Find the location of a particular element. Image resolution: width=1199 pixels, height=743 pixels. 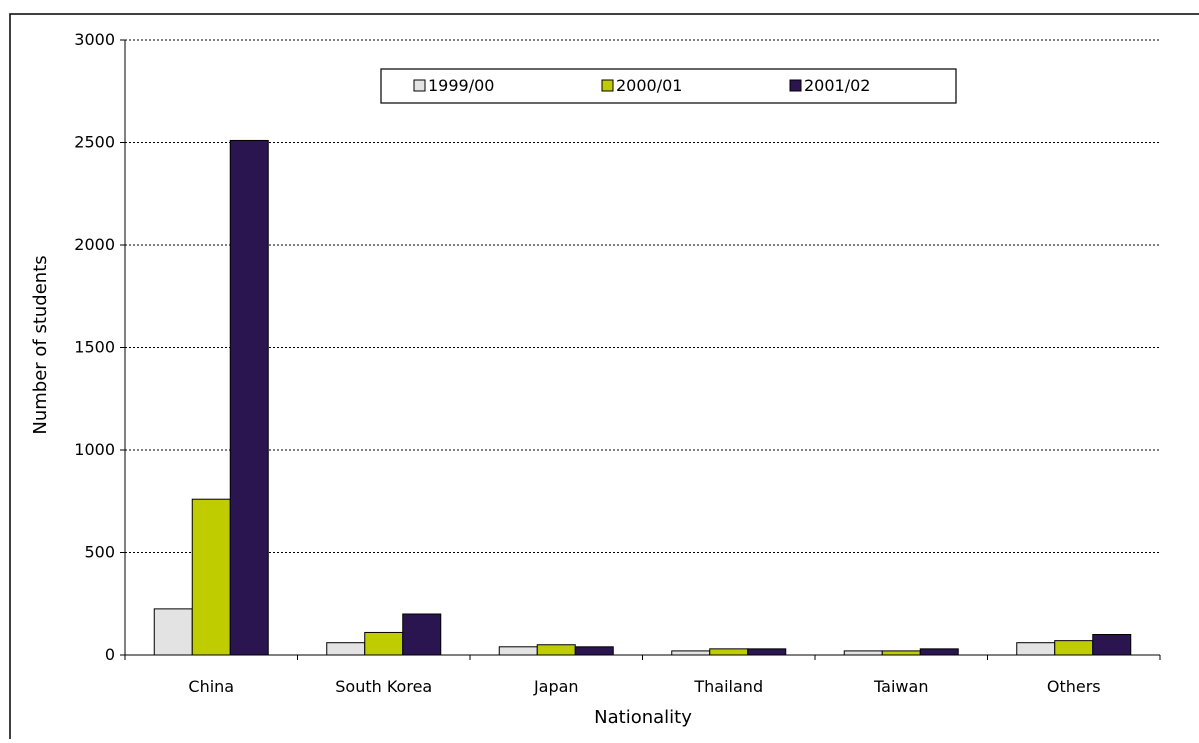

legend-items: 1999/00 2000/01 2001/02 is located at coordinates (641, 85).